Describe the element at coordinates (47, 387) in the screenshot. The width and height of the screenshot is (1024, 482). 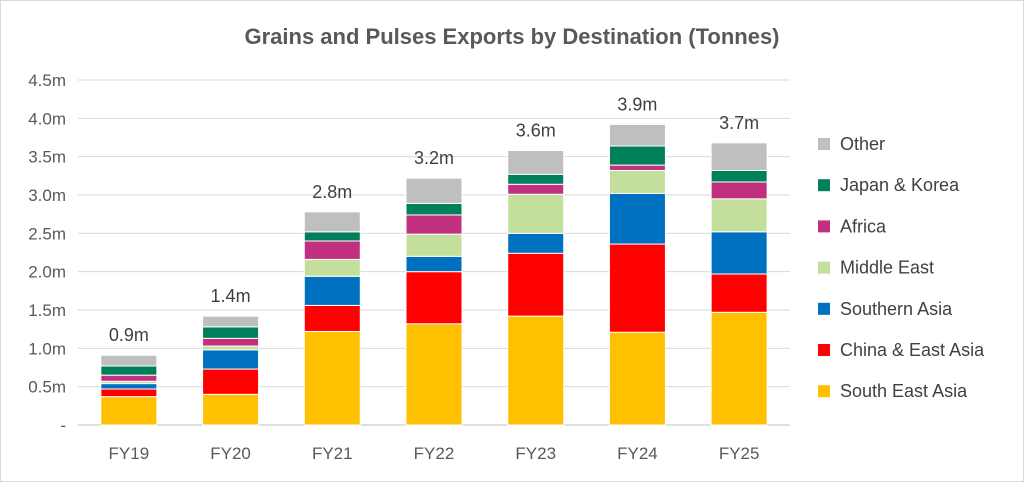
I see `y-tick-label: 0.5m` at that location.